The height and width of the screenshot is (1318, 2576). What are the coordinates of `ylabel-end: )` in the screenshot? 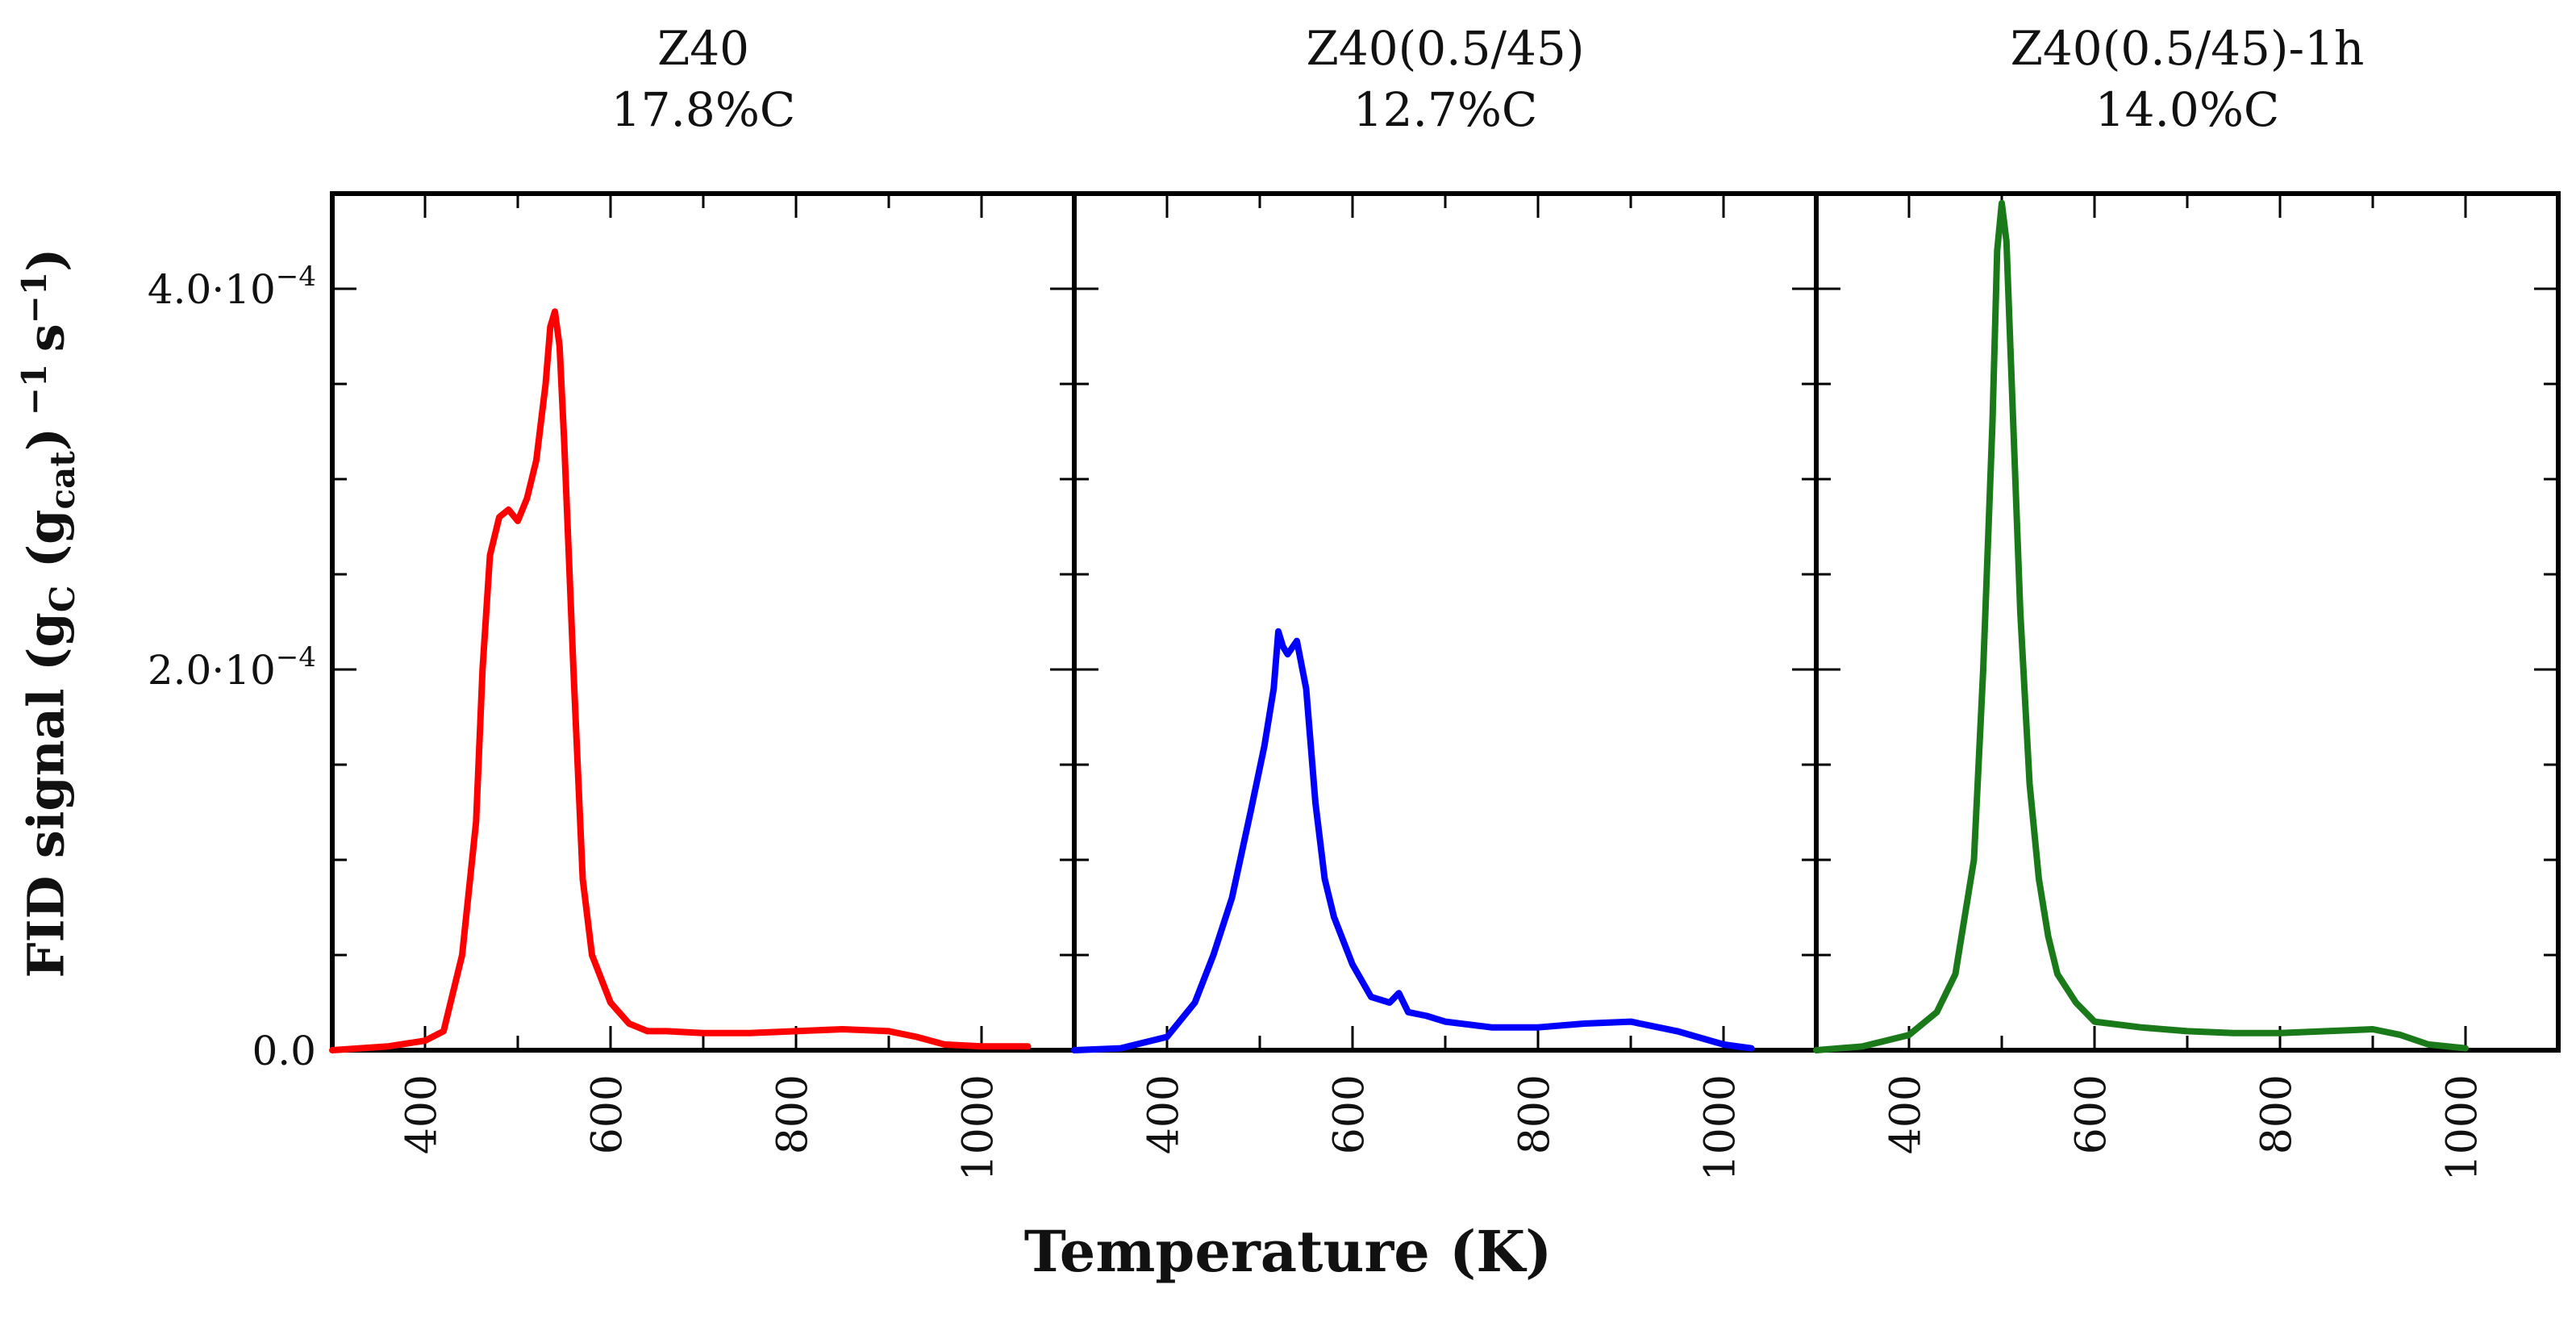 It's located at (46, 260).